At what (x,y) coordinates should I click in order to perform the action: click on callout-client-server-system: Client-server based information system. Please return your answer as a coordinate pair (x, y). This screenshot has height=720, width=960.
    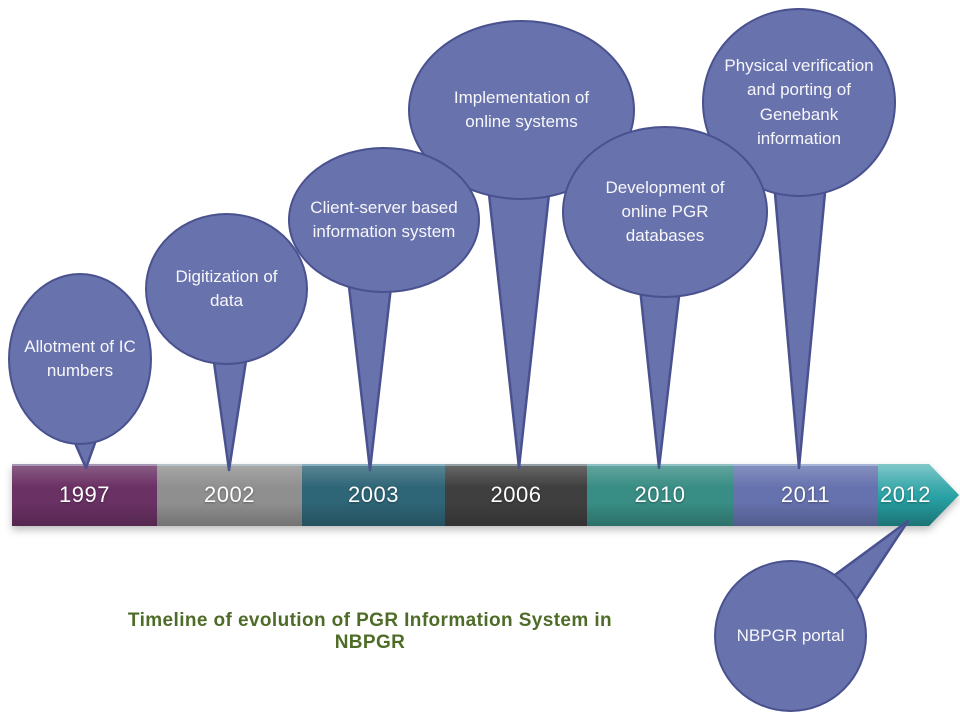
    Looking at the image, I should click on (384, 220).